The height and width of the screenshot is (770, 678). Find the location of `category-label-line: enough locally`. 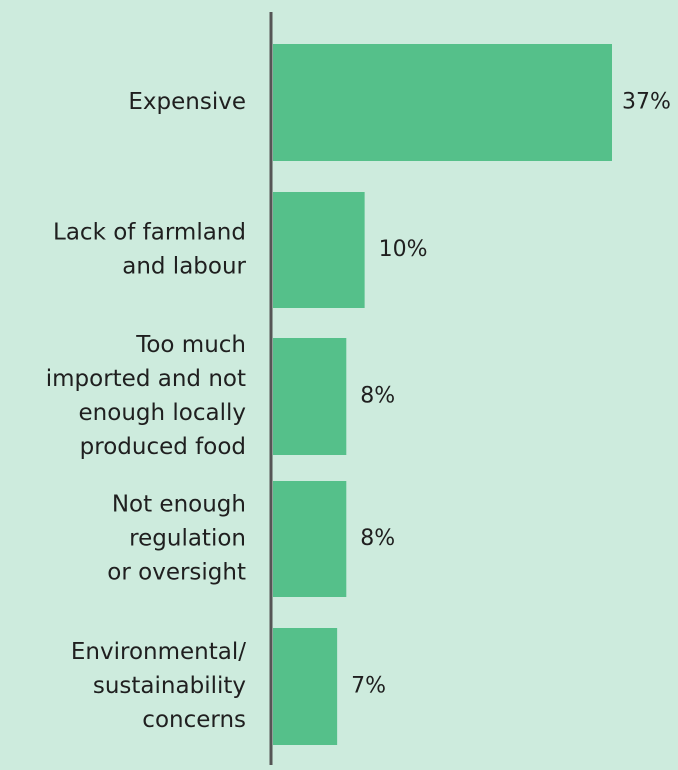

category-label-line: enough locally is located at coordinates (162, 413).